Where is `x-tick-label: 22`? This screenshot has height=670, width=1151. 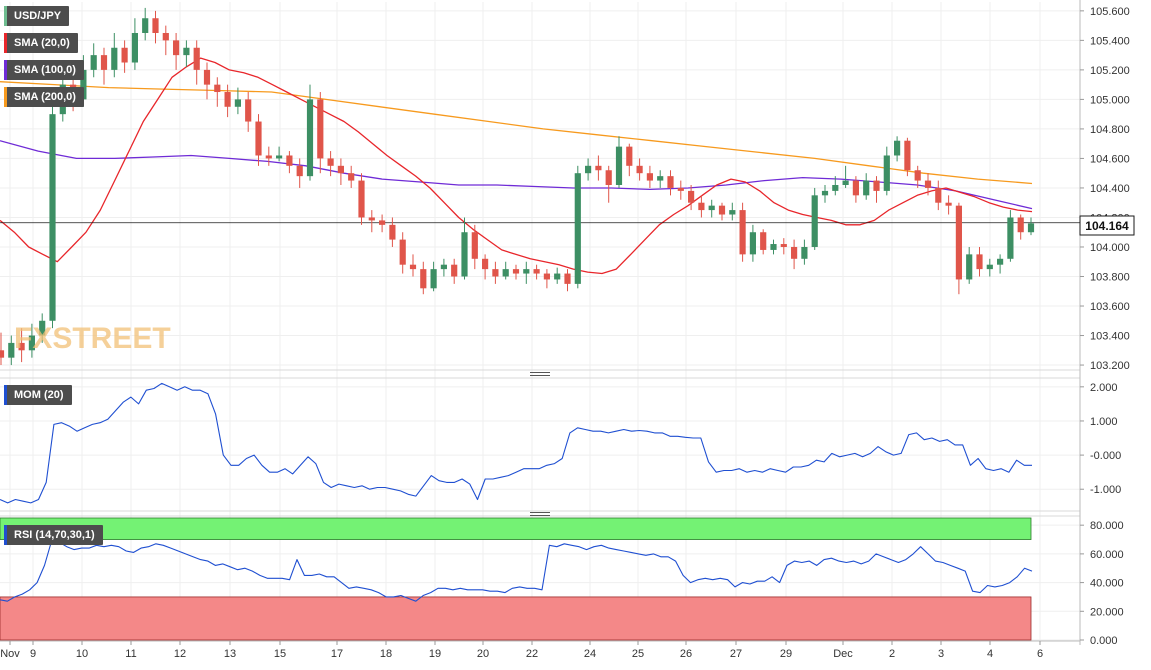
x-tick-label: 22 is located at coordinates (532, 654).